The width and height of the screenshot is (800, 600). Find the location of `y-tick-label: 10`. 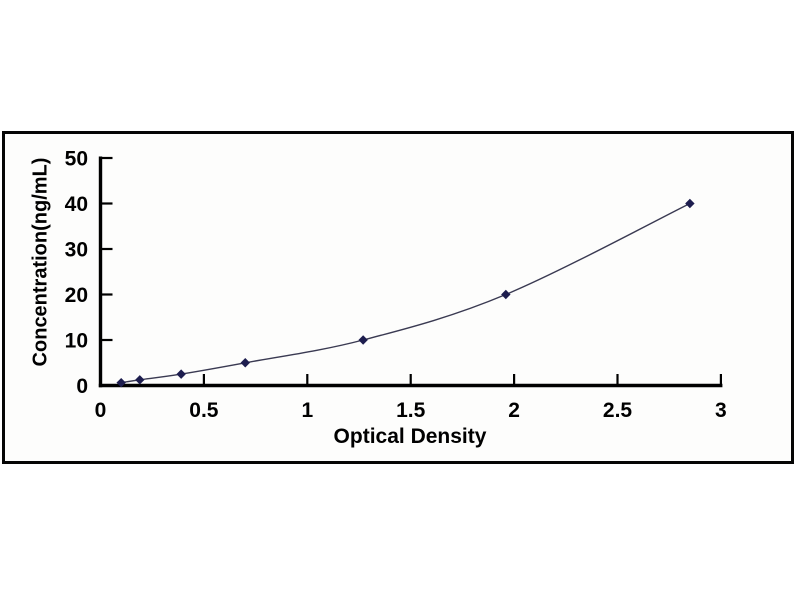

y-tick-label: 10 is located at coordinates (76, 341).